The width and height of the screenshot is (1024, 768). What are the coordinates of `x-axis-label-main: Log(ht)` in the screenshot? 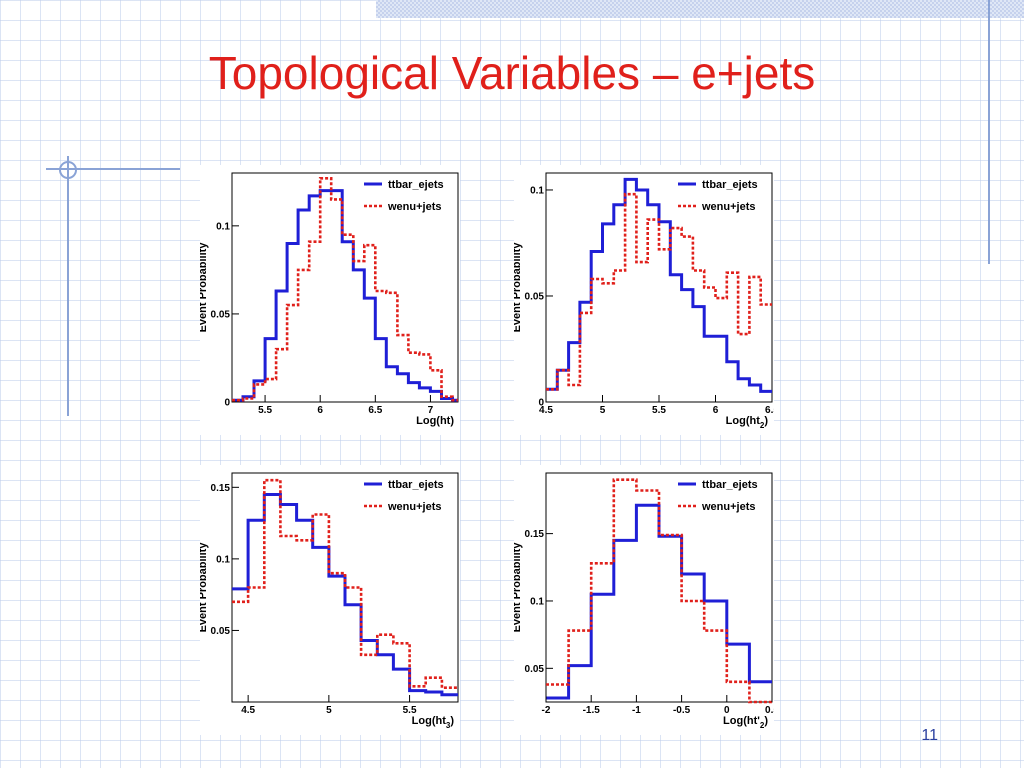 It's located at (435, 421).